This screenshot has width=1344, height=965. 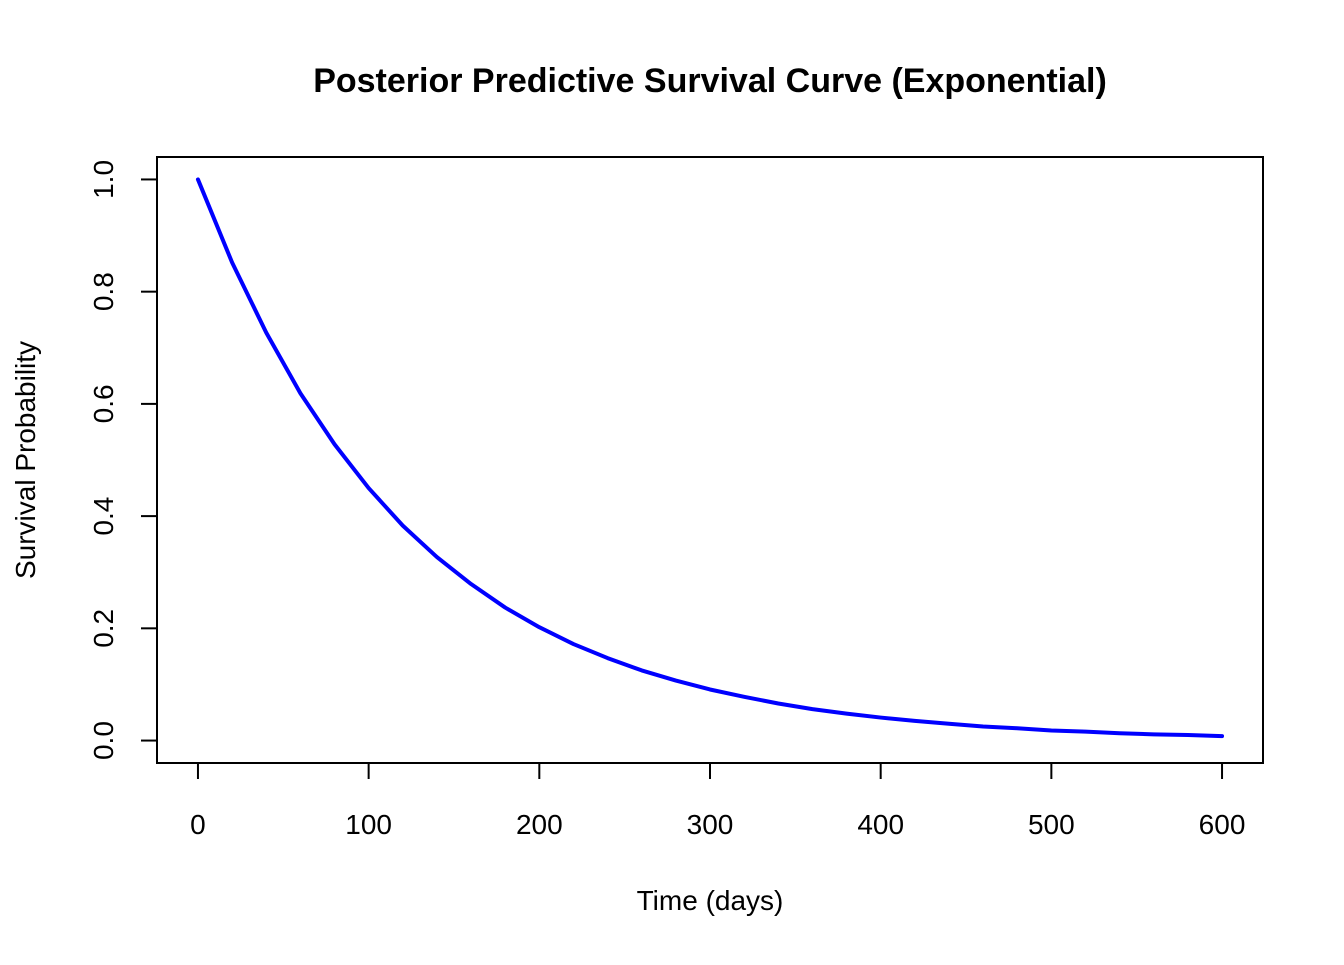 I want to click on y-tick-label: 1.0, so click(x=103, y=179).